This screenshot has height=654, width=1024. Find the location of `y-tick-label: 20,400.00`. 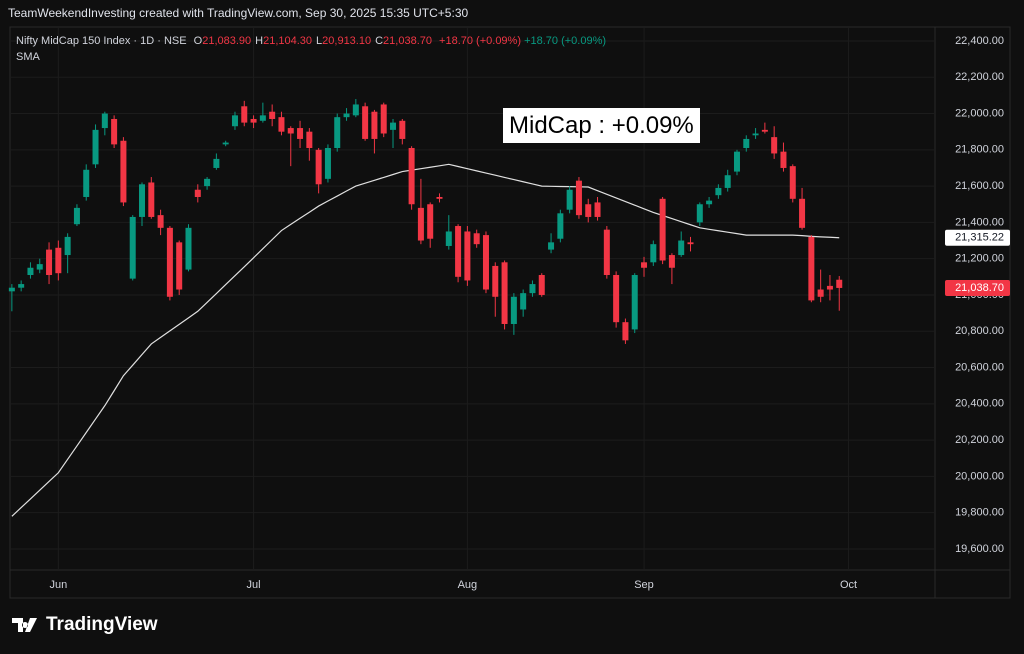

y-tick-label: 20,400.00 is located at coordinates (979, 404).